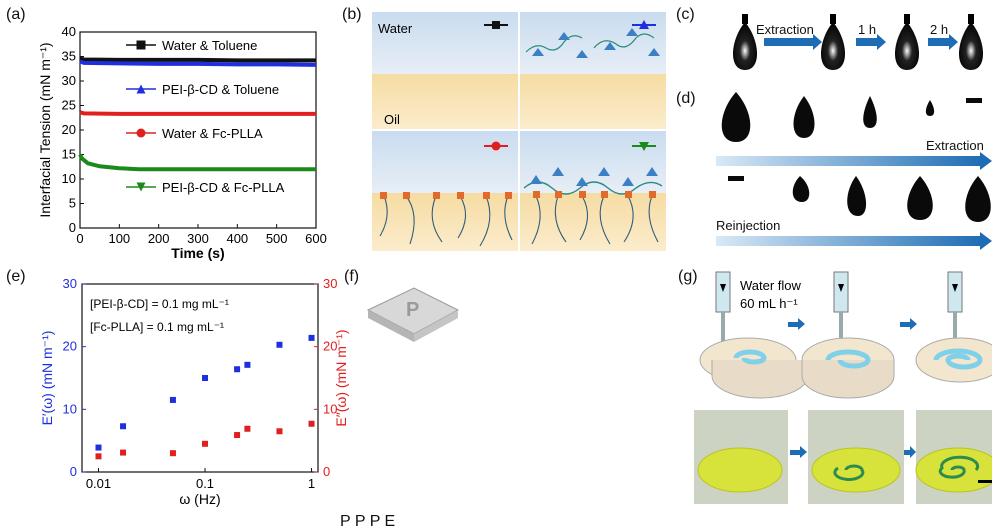 The width and height of the screenshot is (992, 531). I want to click on y-axis-label-a: Interfacial Tension (mN m⁻¹), so click(45, 129).